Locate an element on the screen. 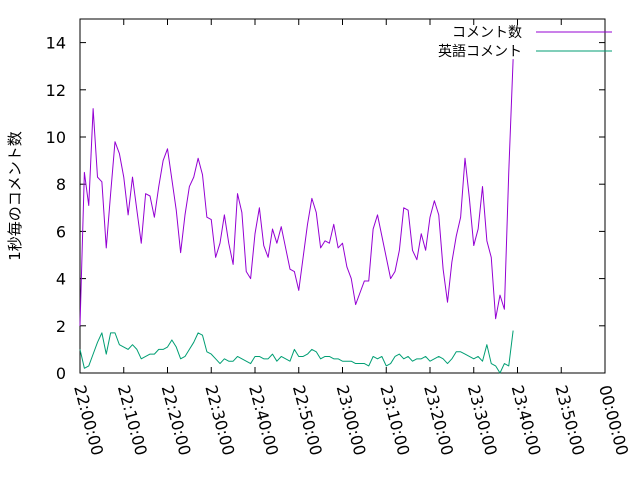 Image resolution: width=640 pixels, height=480 pixels. x-tick-label: 22:40:00 is located at coordinates (263, 420).